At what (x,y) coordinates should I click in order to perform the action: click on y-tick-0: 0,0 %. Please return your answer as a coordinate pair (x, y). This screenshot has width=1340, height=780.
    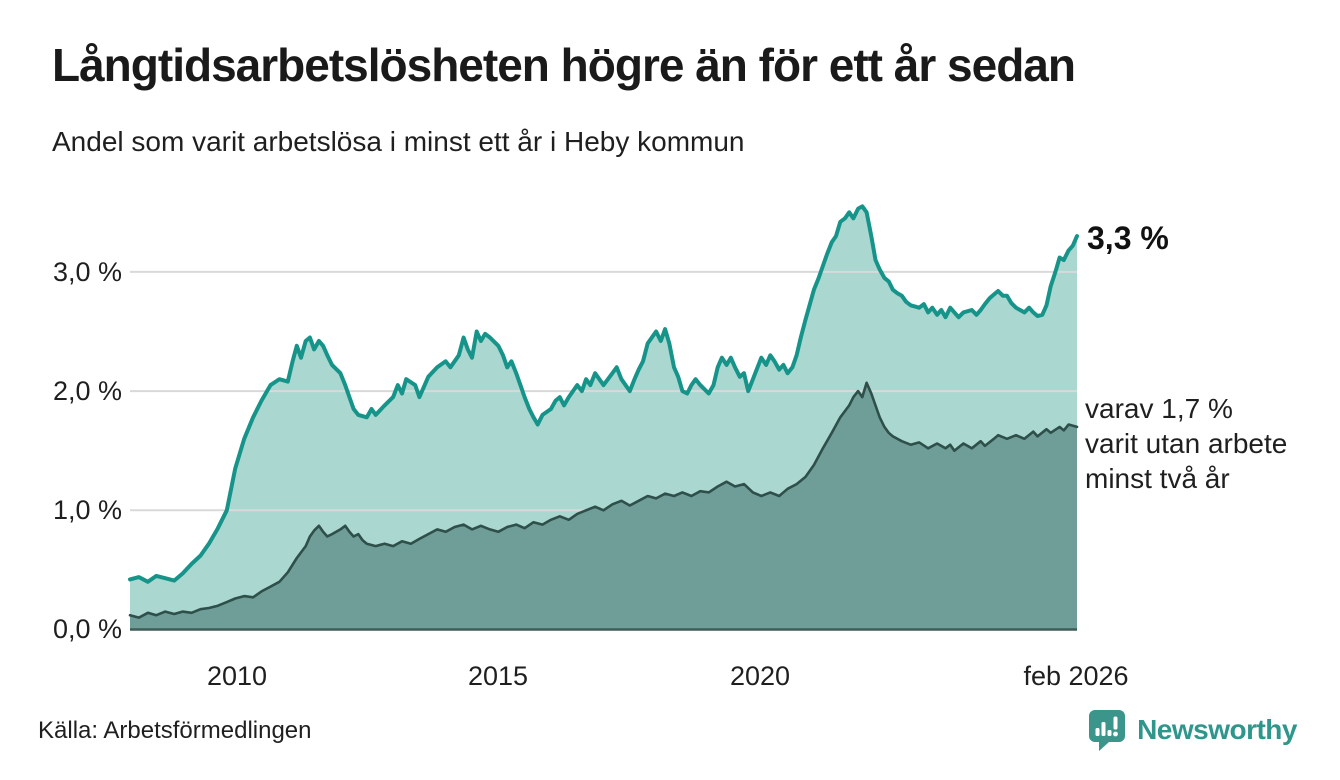
    Looking at the image, I should click on (87, 629).